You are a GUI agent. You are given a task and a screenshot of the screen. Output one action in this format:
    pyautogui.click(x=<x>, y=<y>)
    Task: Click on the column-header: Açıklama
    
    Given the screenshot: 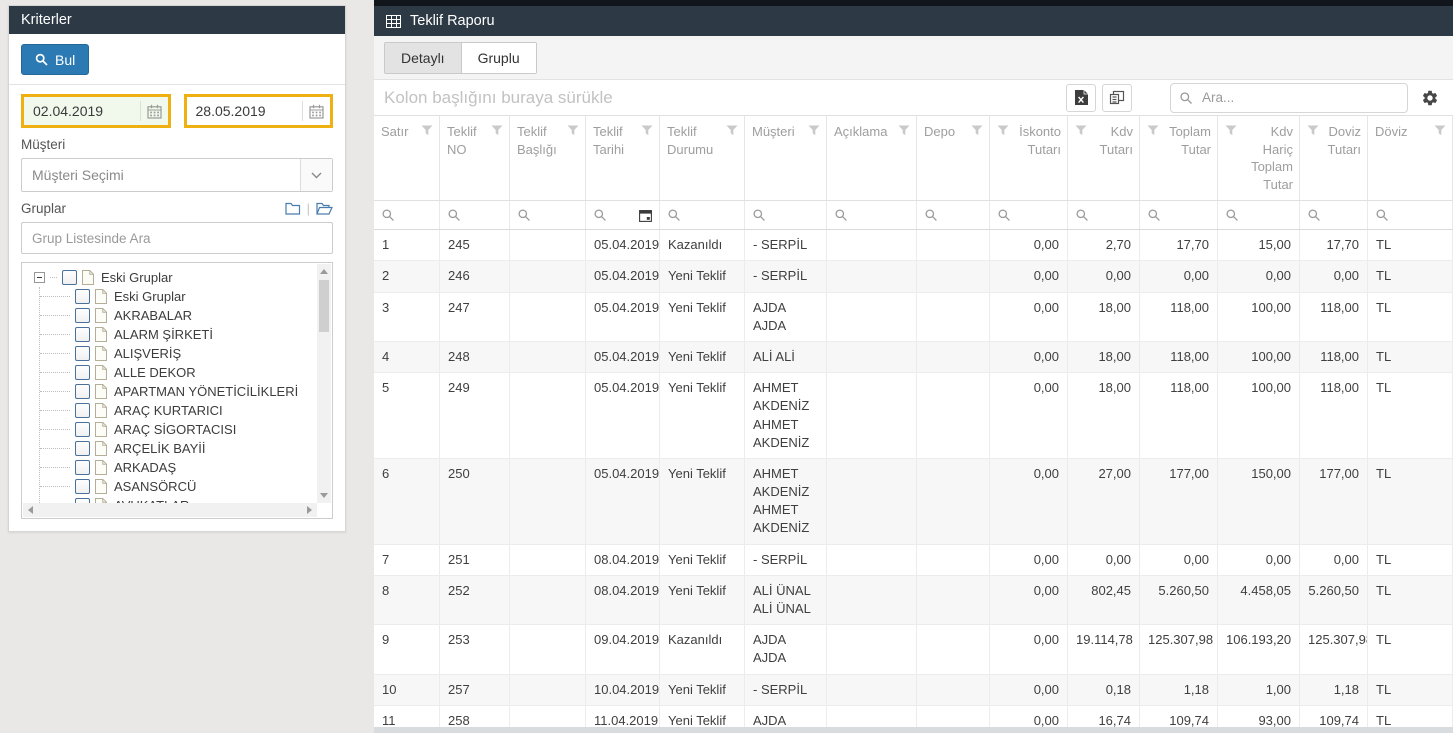 What is the action you would take?
    pyautogui.click(x=872, y=158)
    